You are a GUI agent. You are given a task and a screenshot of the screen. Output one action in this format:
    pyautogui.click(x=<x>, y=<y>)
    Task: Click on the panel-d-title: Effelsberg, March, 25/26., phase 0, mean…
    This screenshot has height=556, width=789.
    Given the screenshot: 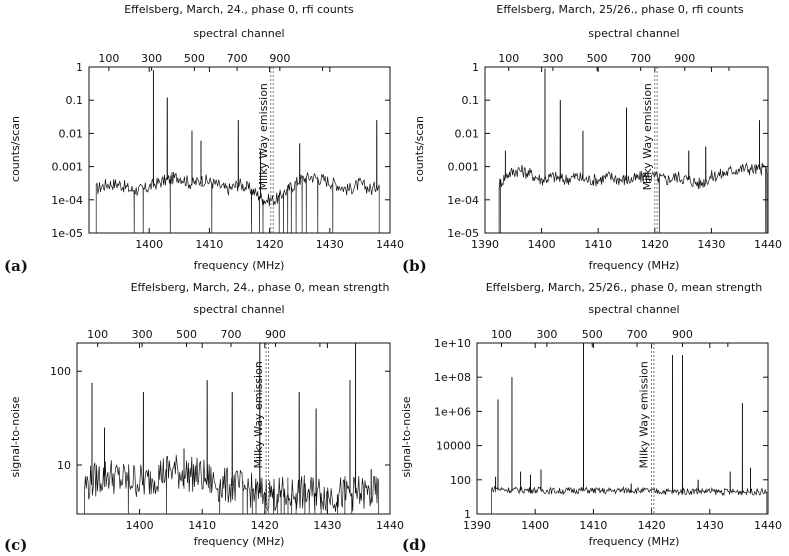 What is the action you would take?
    pyautogui.click(x=624, y=287)
    